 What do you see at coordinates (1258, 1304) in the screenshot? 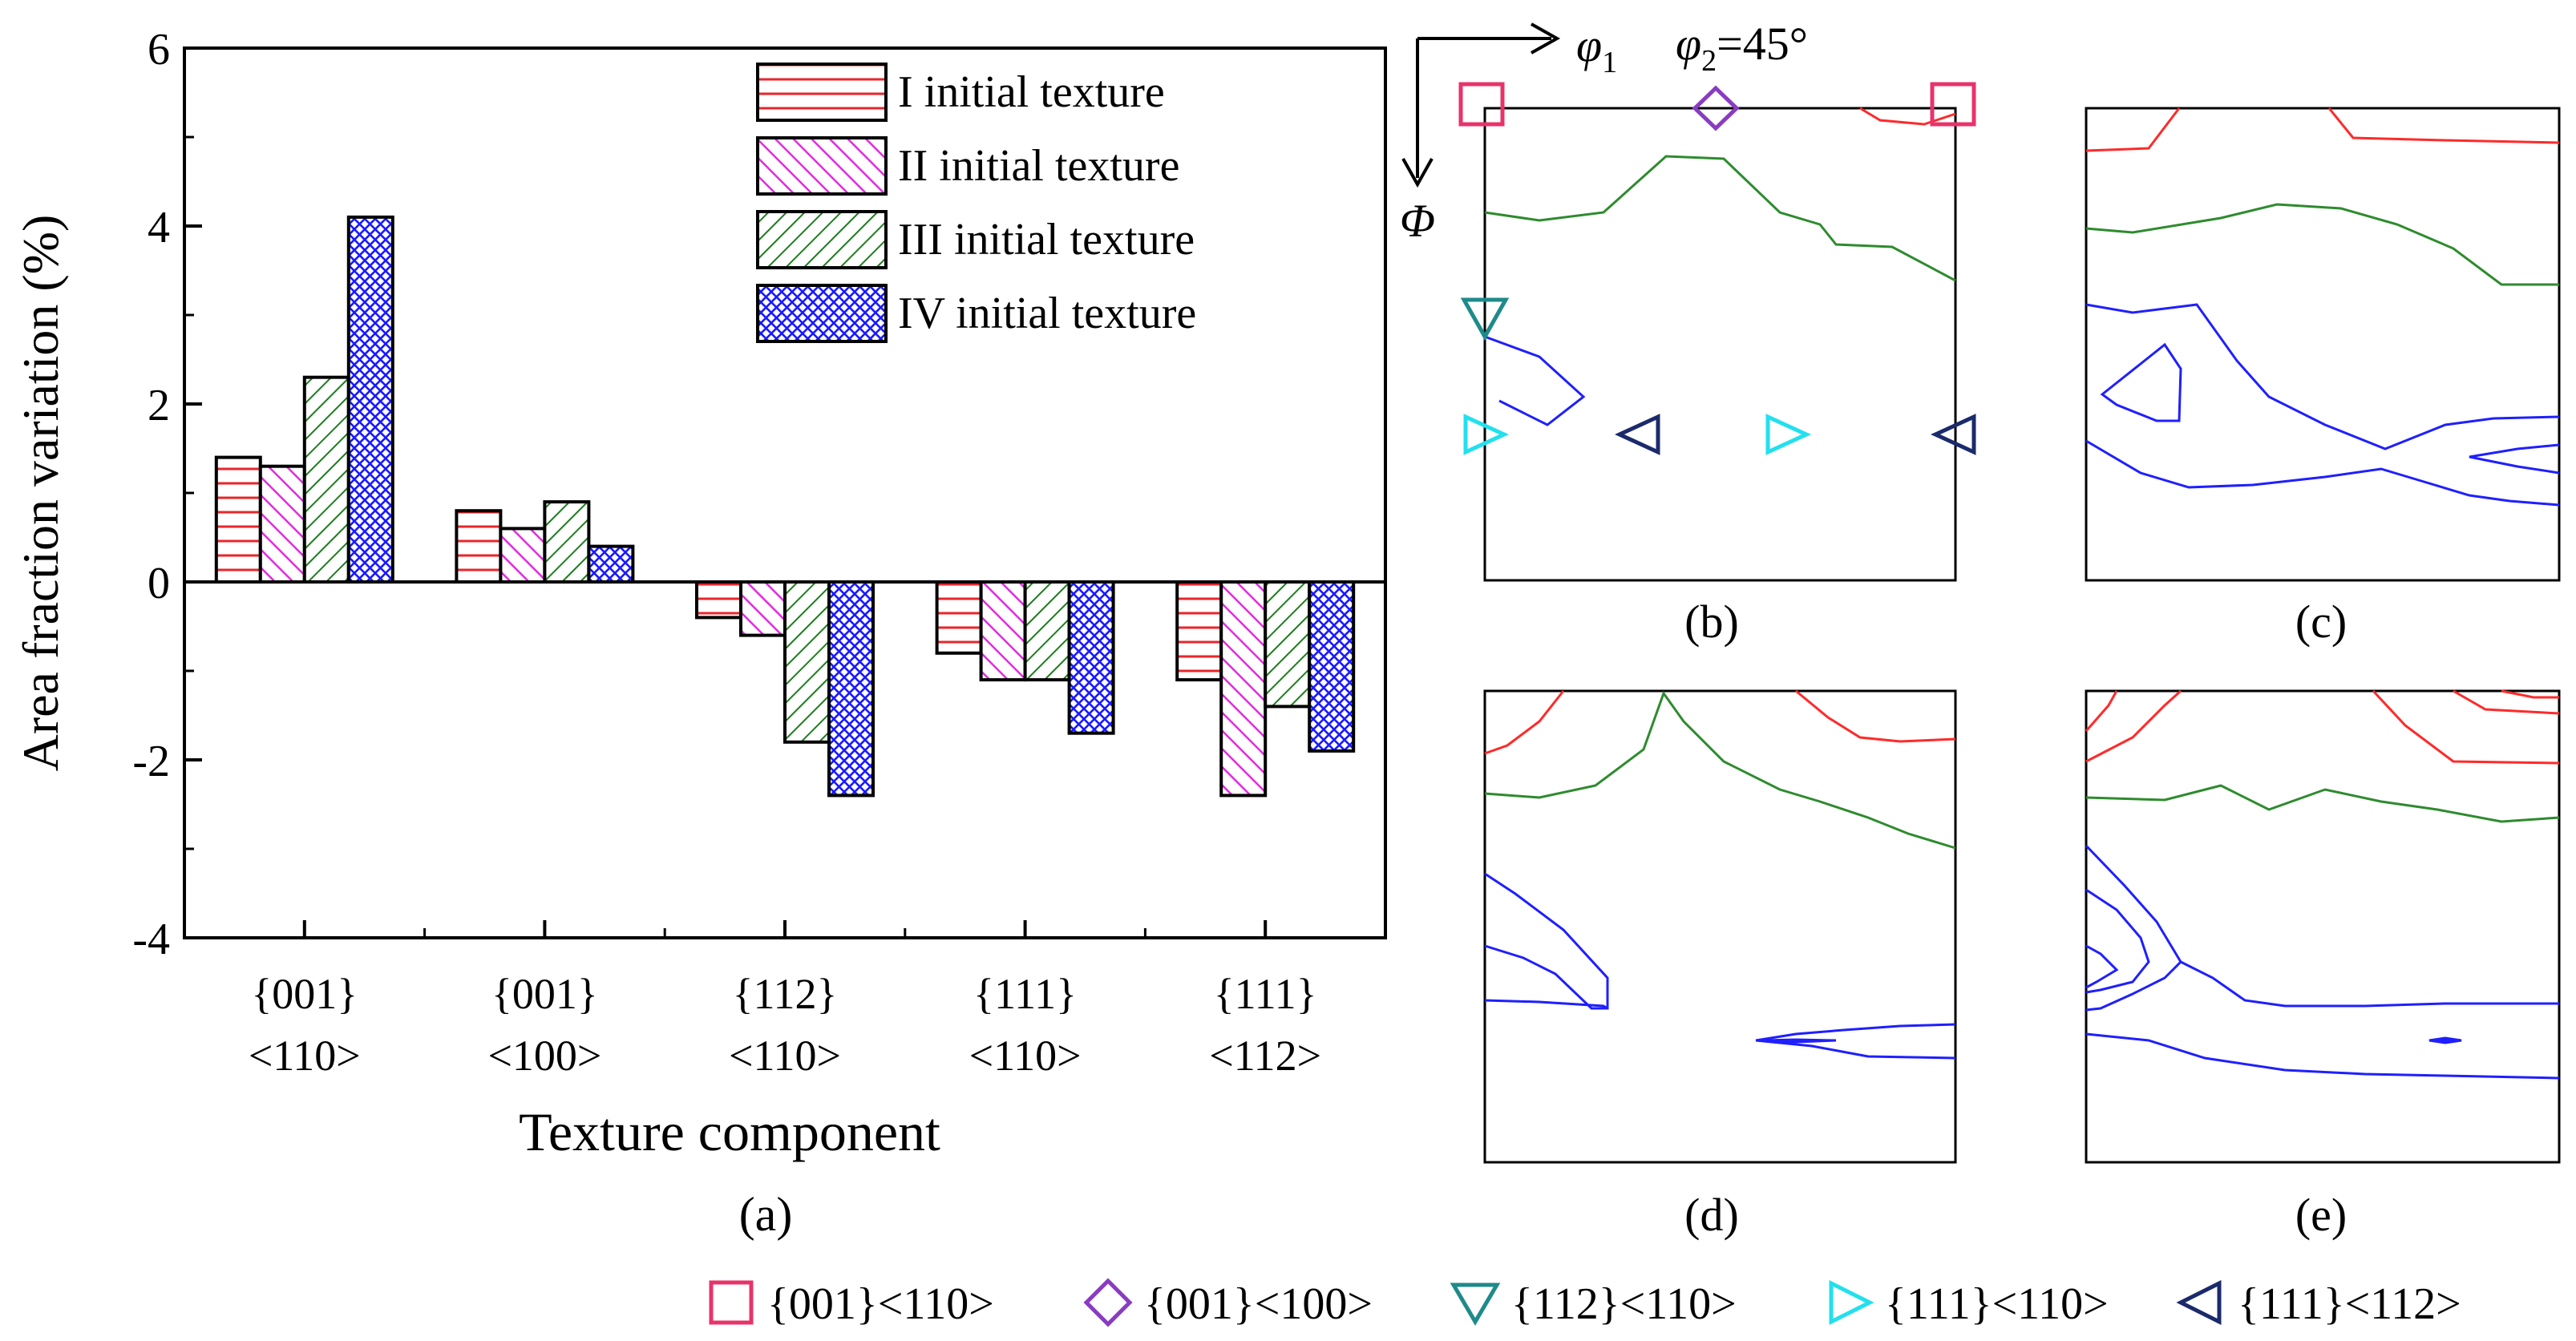
I see `marker-legend-label: {001}<100>` at bounding box center [1258, 1304].